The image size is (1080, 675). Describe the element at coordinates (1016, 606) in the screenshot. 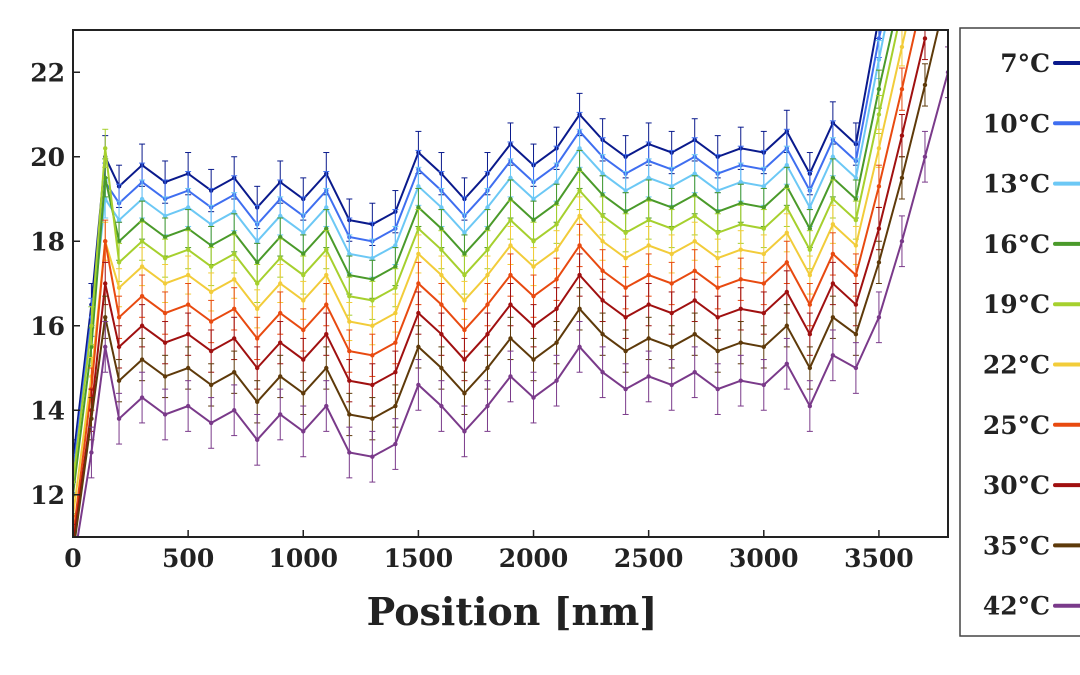

I see `legend-label: 42°C` at that location.